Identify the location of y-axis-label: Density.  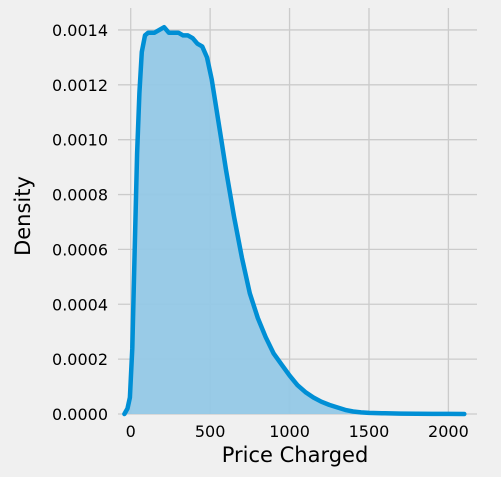
(23, 216).